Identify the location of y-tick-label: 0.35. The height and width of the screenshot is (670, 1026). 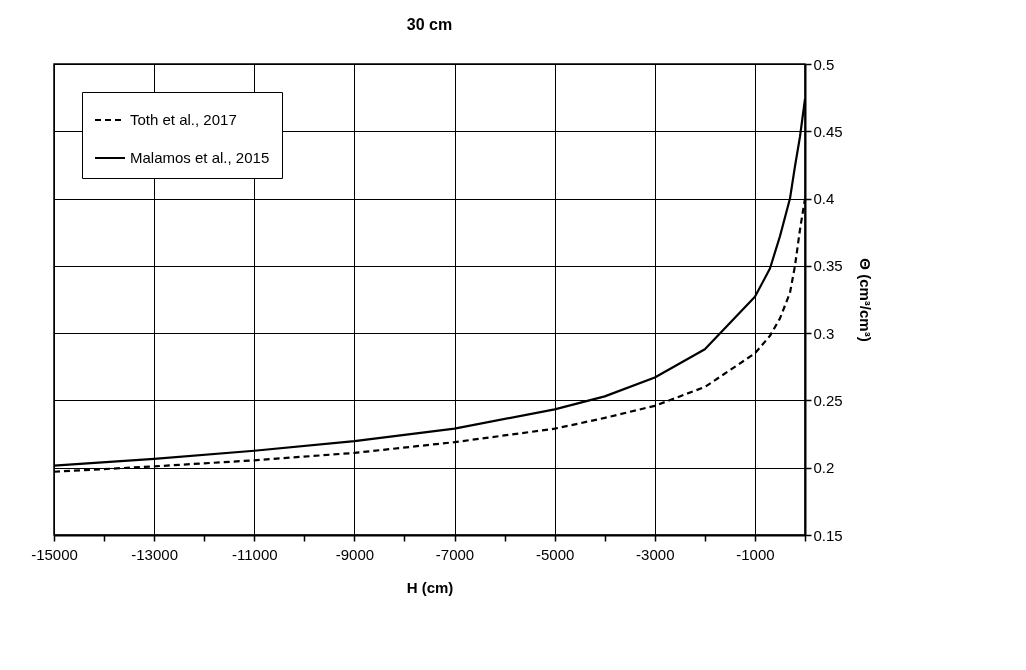
(828, 266).